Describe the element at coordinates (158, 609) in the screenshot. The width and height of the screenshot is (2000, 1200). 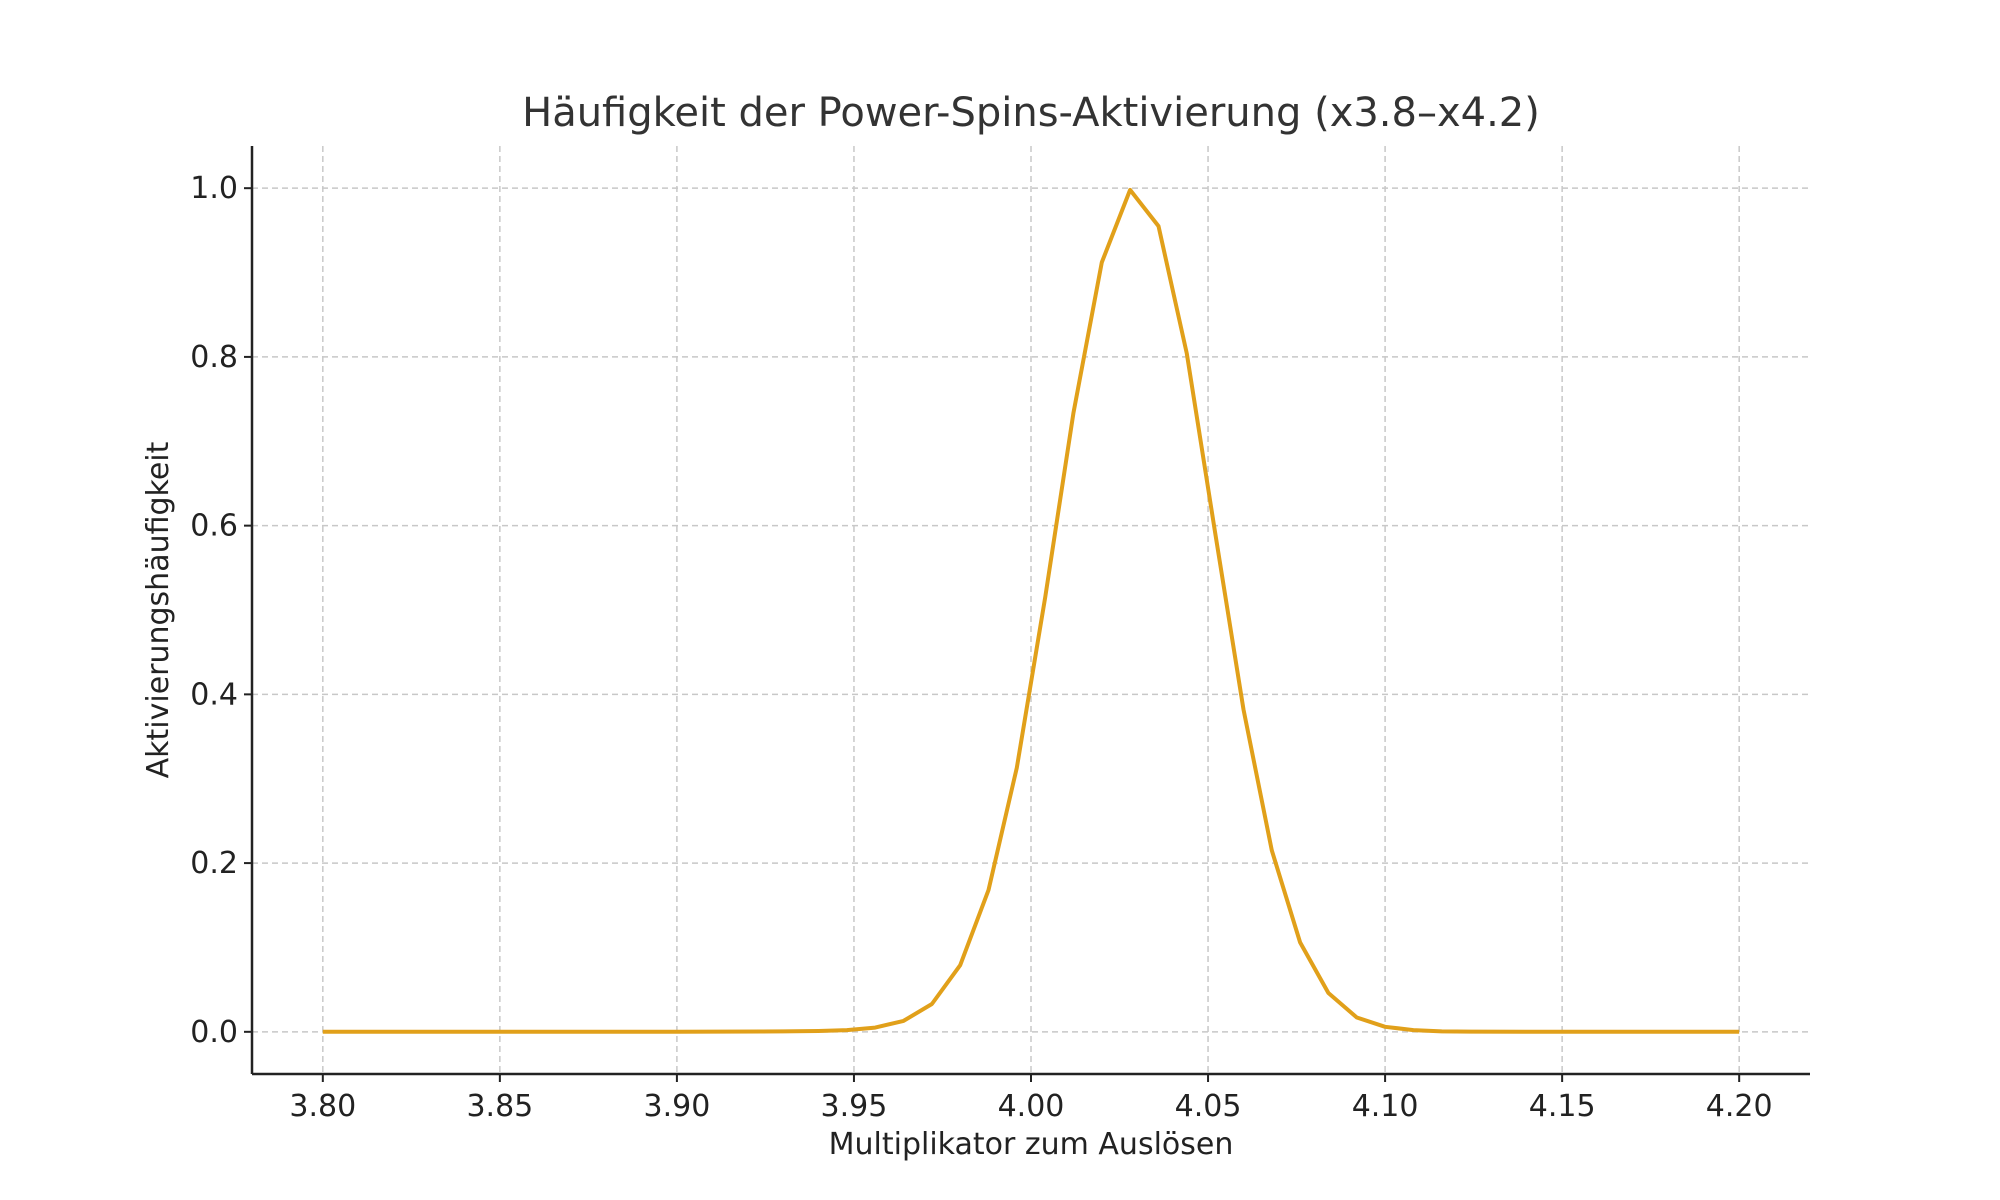
I see `y-axis-label: Aktivierungshäufigkeit` at that location.